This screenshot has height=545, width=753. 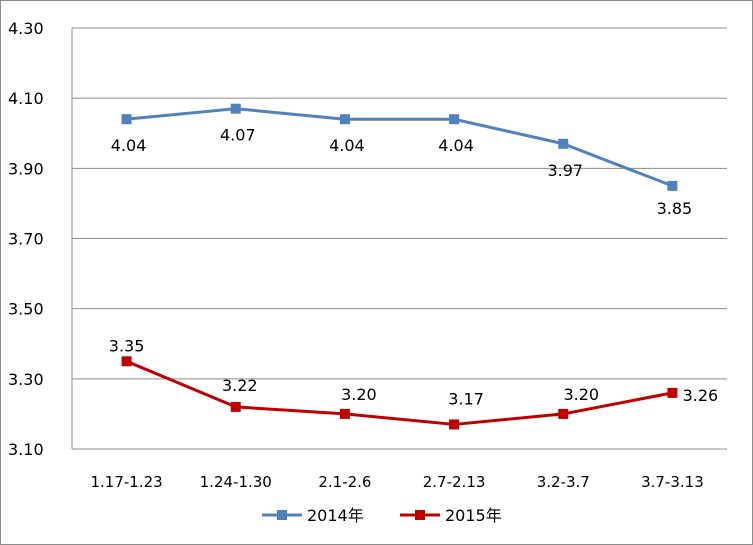 What do you see at coordinates (240, 385) in the screenshot?
I see `data-label: 3.22` at bounding box center [240, 385].